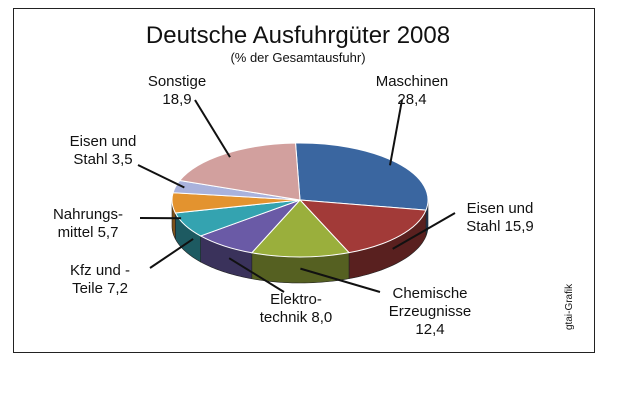 The image size is (640, 400). What do you see at coordinates (88, 232) in the screenshot?
I see `slice-label-line: mittel 5,7` at bounding box center [88, 232].